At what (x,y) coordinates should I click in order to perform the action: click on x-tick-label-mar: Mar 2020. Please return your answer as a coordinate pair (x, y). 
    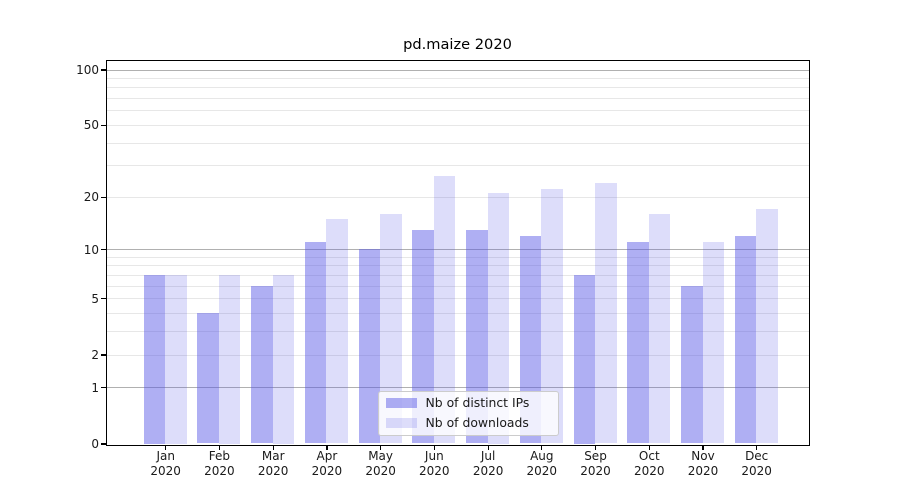
    Looking at the image, I should click on (273, 463).